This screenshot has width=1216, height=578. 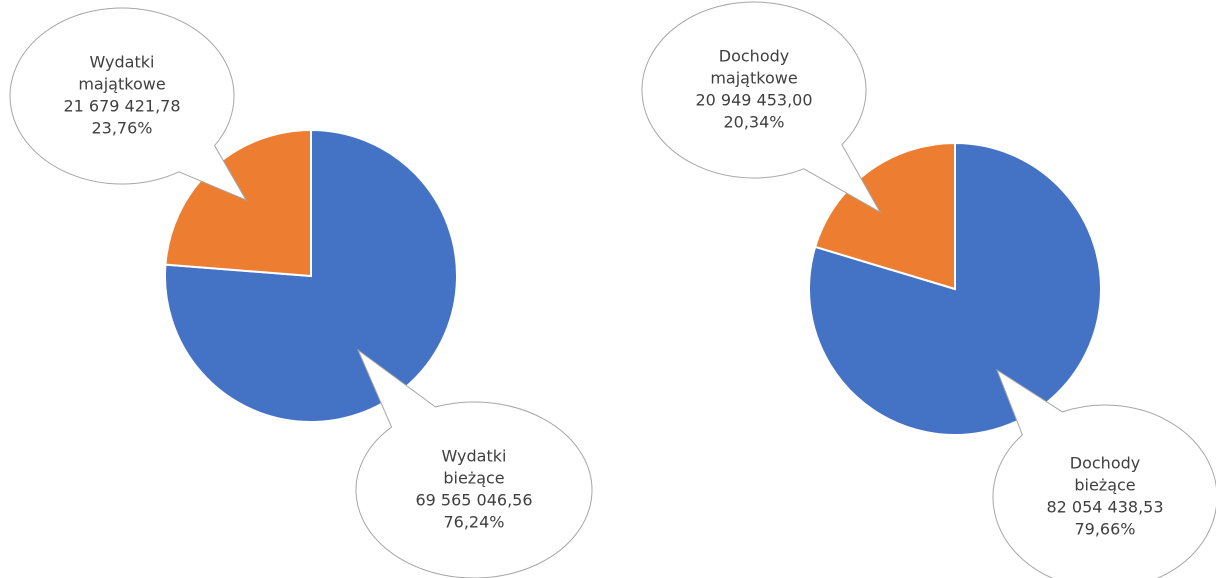 I want to click on category-label: Dochody majątkowe, so click(x=753, y=67).